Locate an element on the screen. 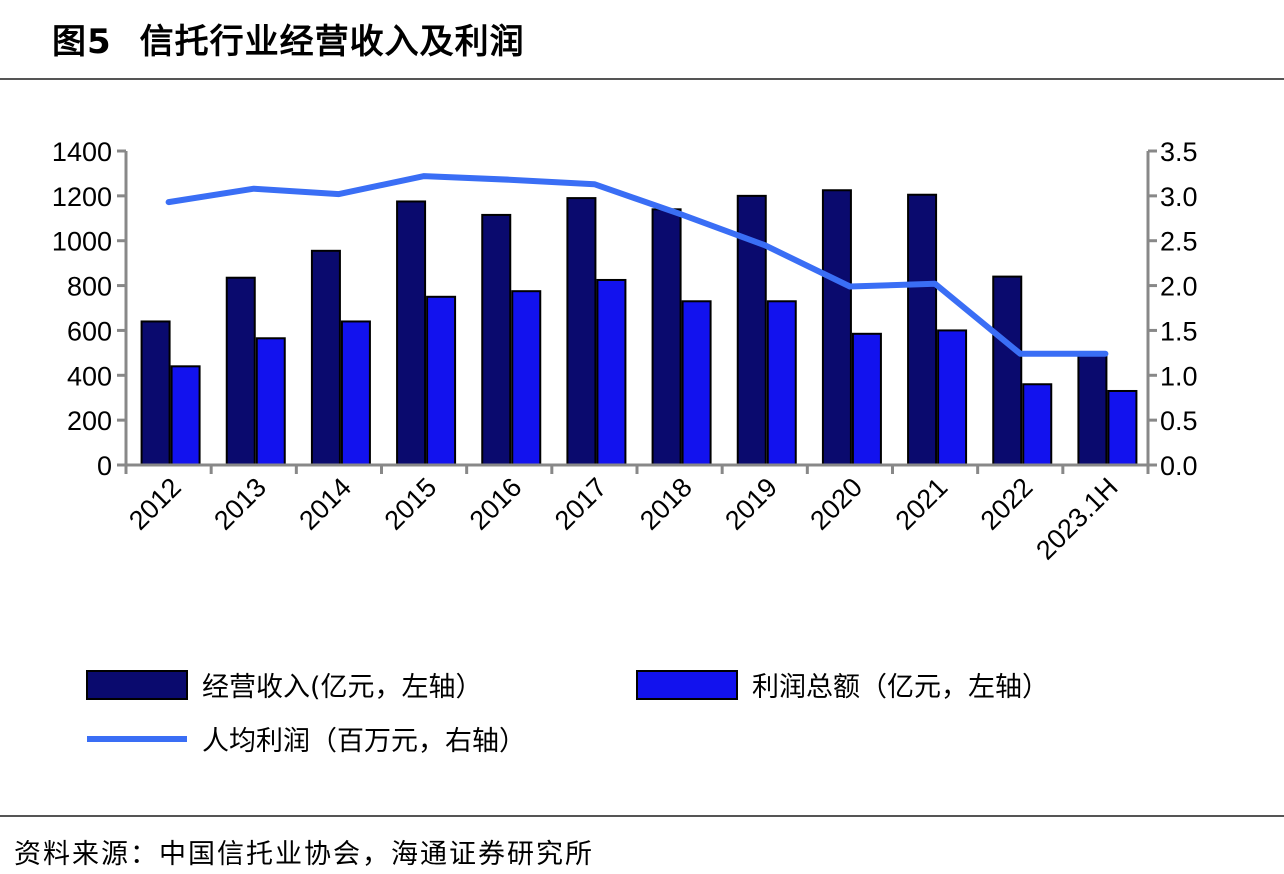 This screenshot has width=1284, height=874. right-tick-label: 1.0 is located at coordinates (1179, 376).